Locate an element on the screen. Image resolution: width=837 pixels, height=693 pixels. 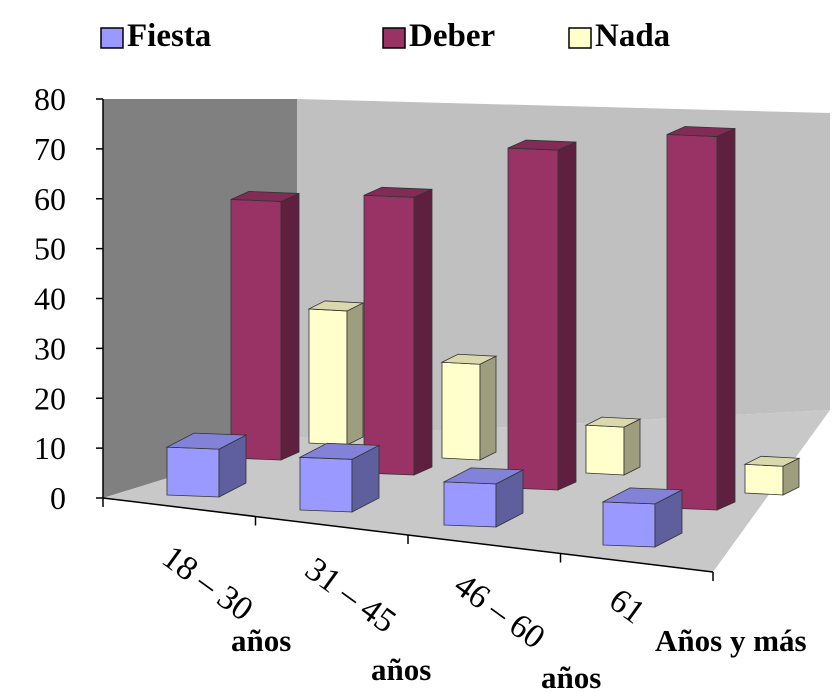
y-axis-ticks: 0 10 20 30 40 50 60 70 80 is located at coordinates (68, 298).